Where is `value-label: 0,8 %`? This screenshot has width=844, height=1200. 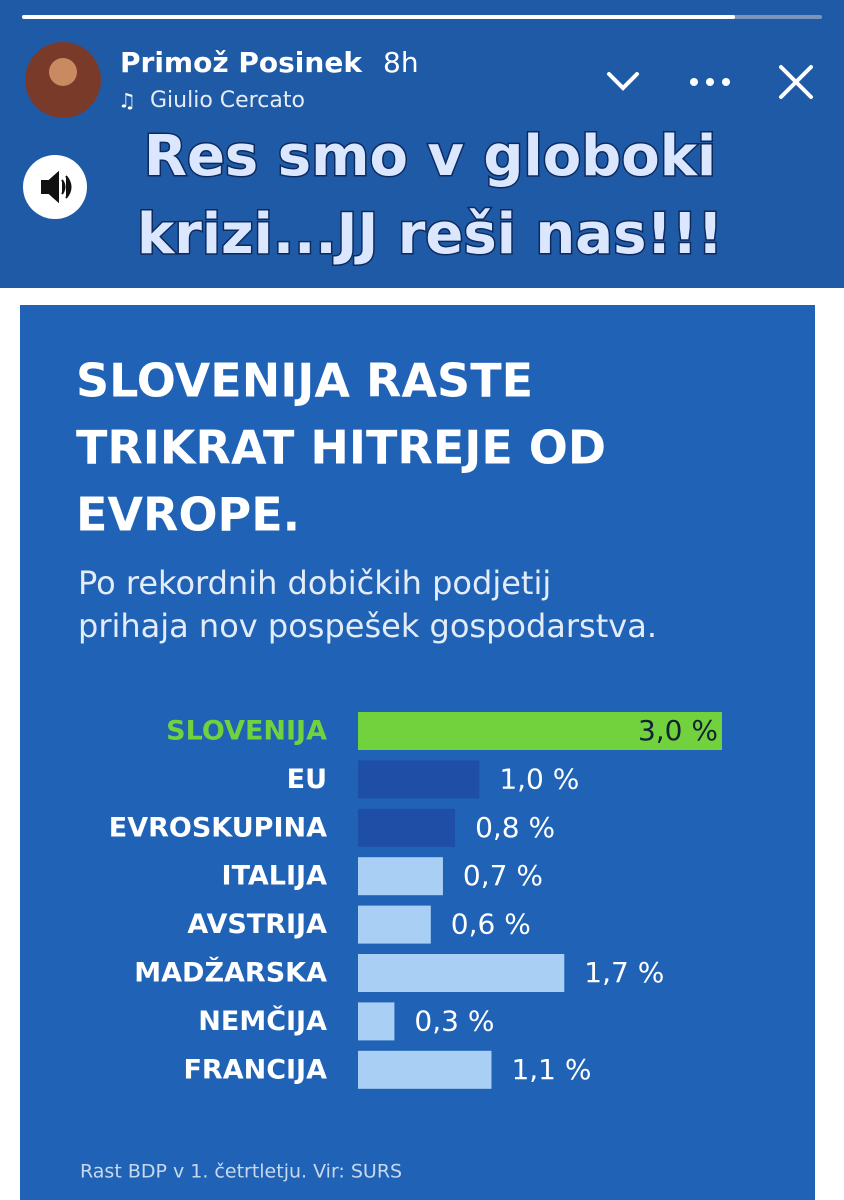
value-label: 0,8 % is located at coordinates (515, 827).